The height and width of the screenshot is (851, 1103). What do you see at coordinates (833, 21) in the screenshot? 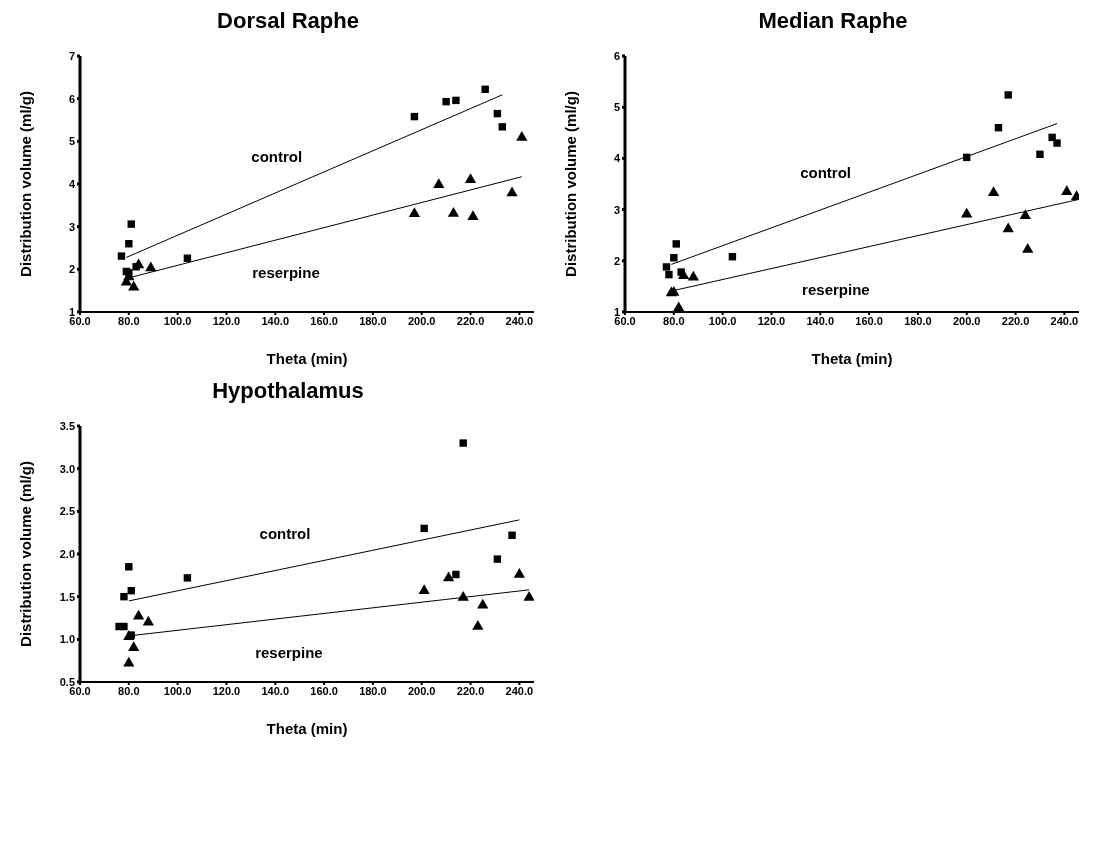
I see `chart-title: Median Raphe` at bounding box center [833, 21].